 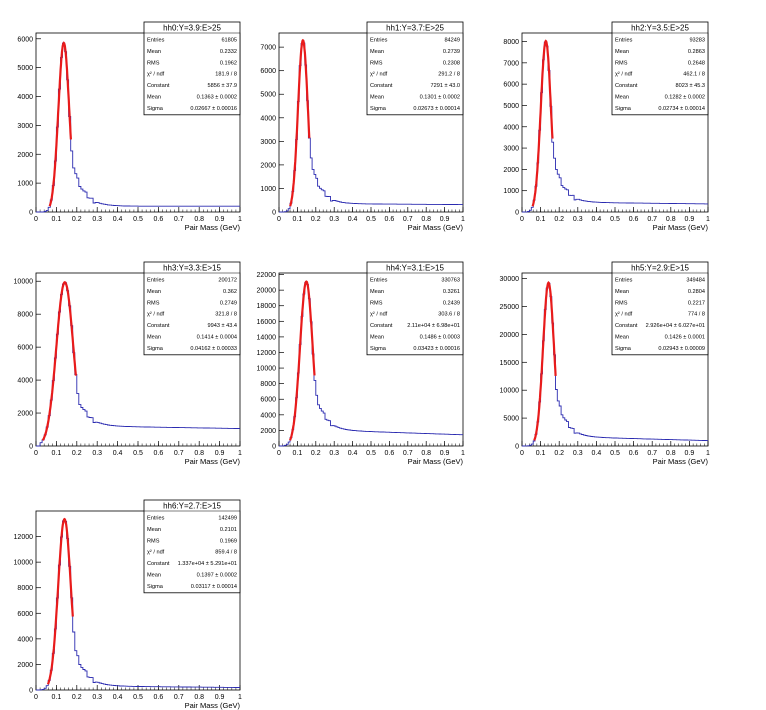 I want to click on stats-value: 321.8 / 8, so click(x=226, y=315).